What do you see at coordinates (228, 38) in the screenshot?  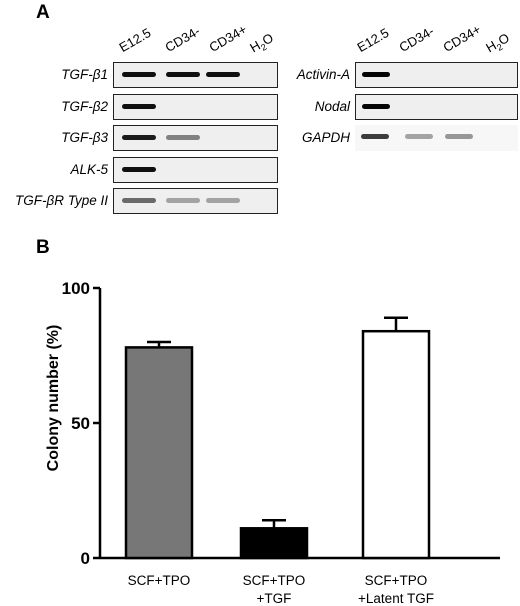 I see `left-lane-label: CD34+` at bounding box center [228, 38].